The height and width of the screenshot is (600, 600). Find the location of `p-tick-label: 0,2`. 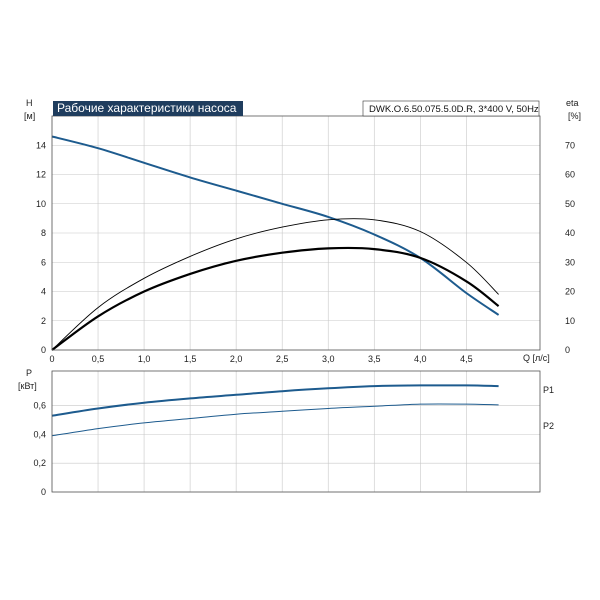

p-tick-label: 0,2 is located at coordinates (39, 463).